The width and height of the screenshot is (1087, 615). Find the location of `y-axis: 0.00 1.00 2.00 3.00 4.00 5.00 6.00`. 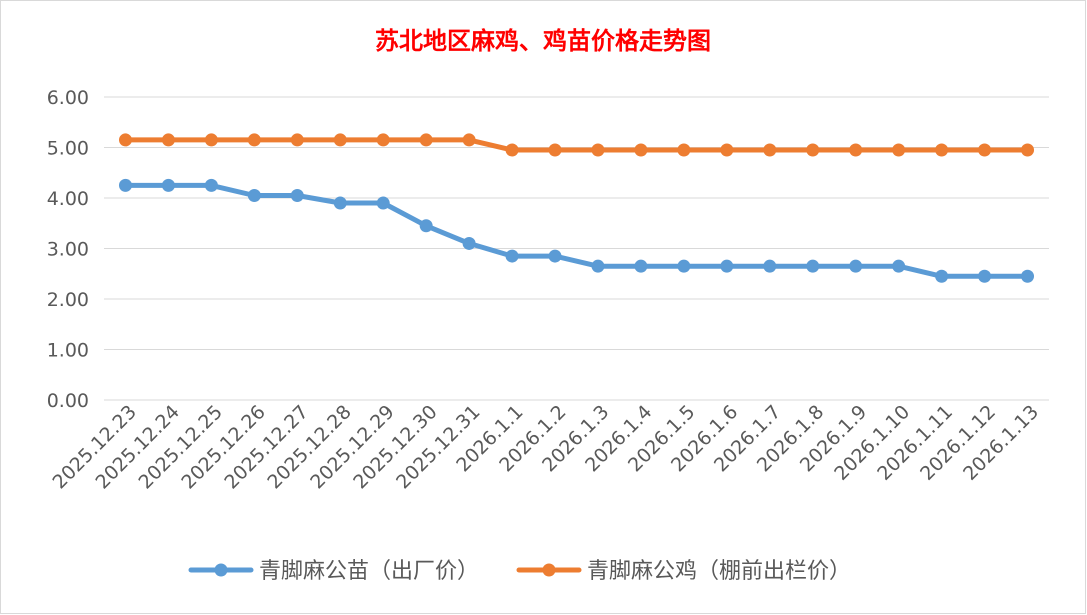

y-axis: 0.00 1.00 2.00 3.00 4.00 5.00 6.00 is located at coordinates (68, 249).